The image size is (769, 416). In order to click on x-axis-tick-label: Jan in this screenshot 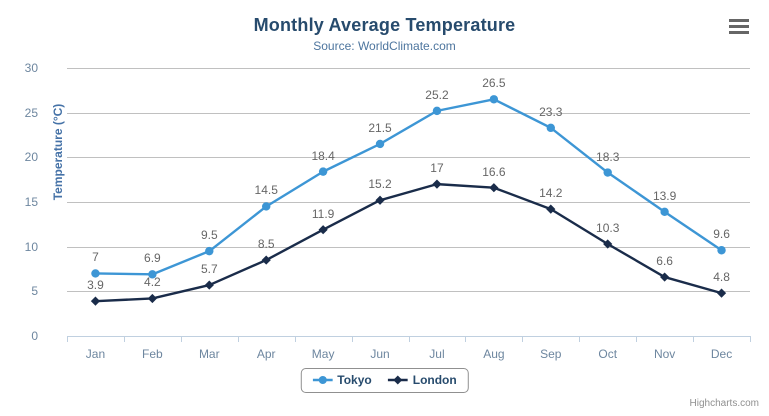, I will do `click(95, 354)`.